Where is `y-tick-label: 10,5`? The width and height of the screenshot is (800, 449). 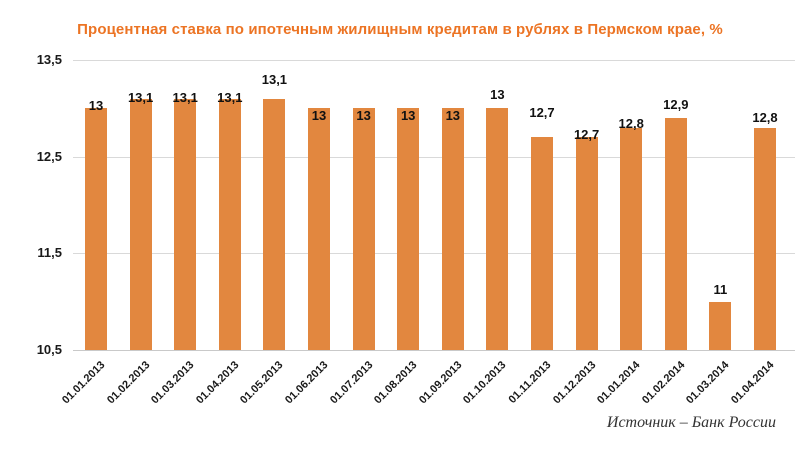
y-tick-label: 10,5 is located at coordinates (49, 349).